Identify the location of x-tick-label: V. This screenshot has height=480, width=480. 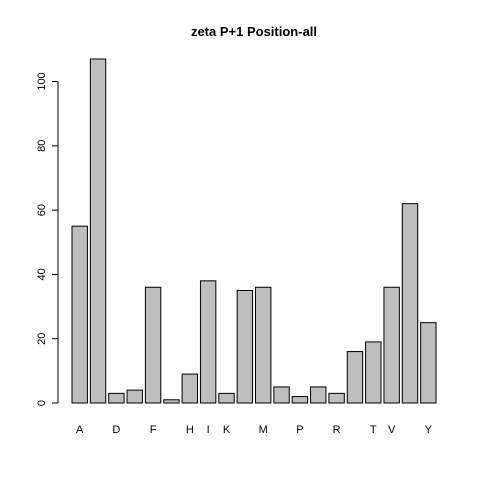
(392, 430).